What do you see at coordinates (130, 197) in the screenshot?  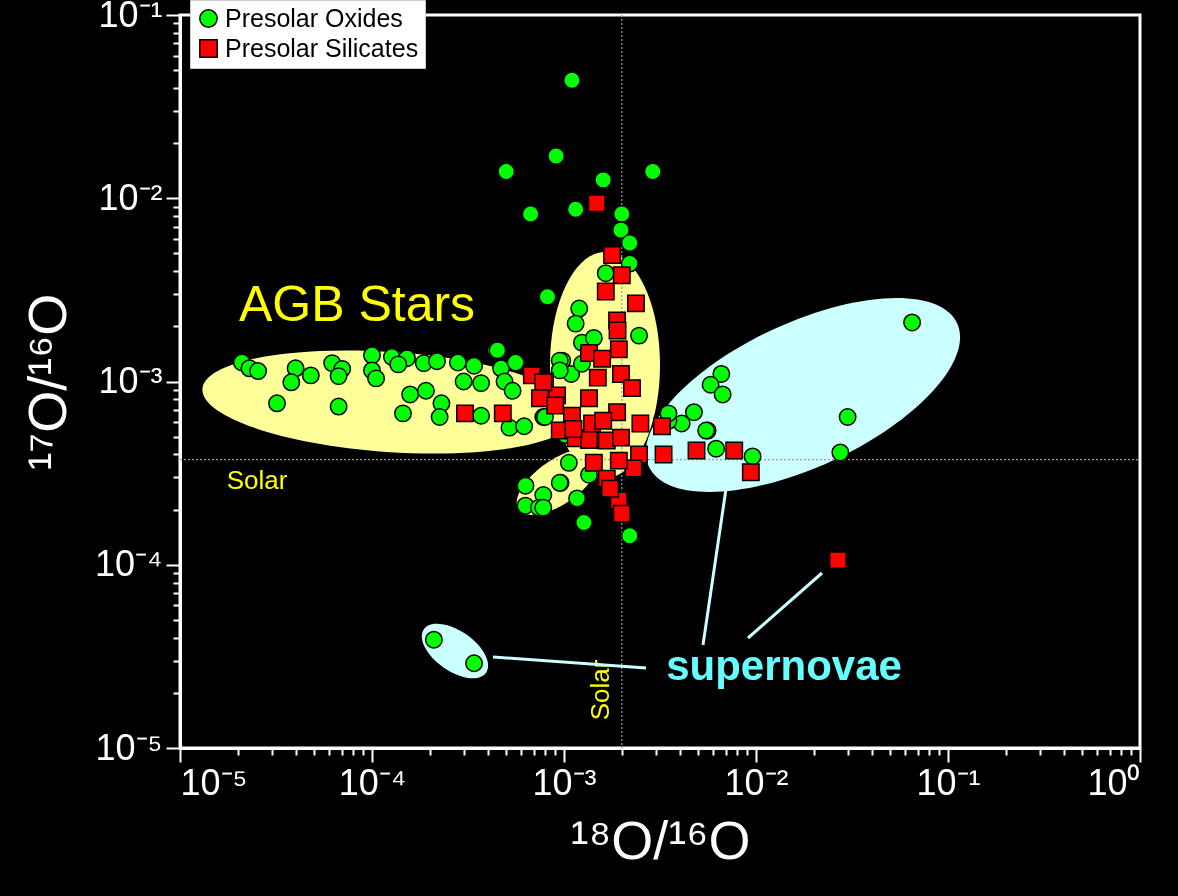 I see `y-tick-label: 10⁻²` at bounding box center [130, 197].